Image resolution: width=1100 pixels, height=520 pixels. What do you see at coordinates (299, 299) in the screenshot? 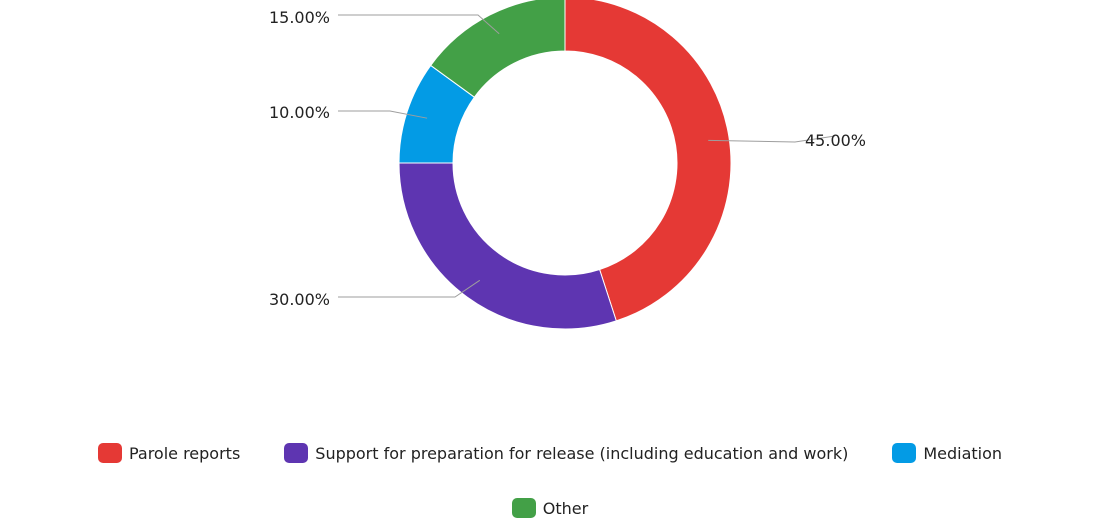
I see `data-label-support-for-preparation-for-rele: 30.00%` at bounding box center [299, 299].